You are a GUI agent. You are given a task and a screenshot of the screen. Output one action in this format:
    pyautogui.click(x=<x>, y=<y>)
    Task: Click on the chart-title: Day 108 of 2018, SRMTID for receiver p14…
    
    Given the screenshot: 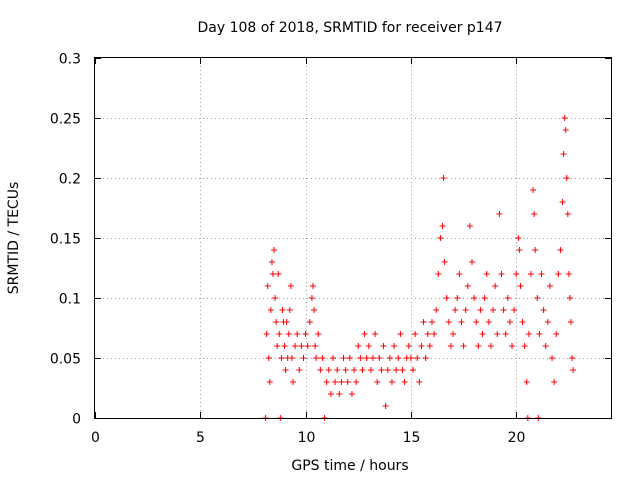 What is the action you would take?
    pyautogui.click(x=349, y=28)
    